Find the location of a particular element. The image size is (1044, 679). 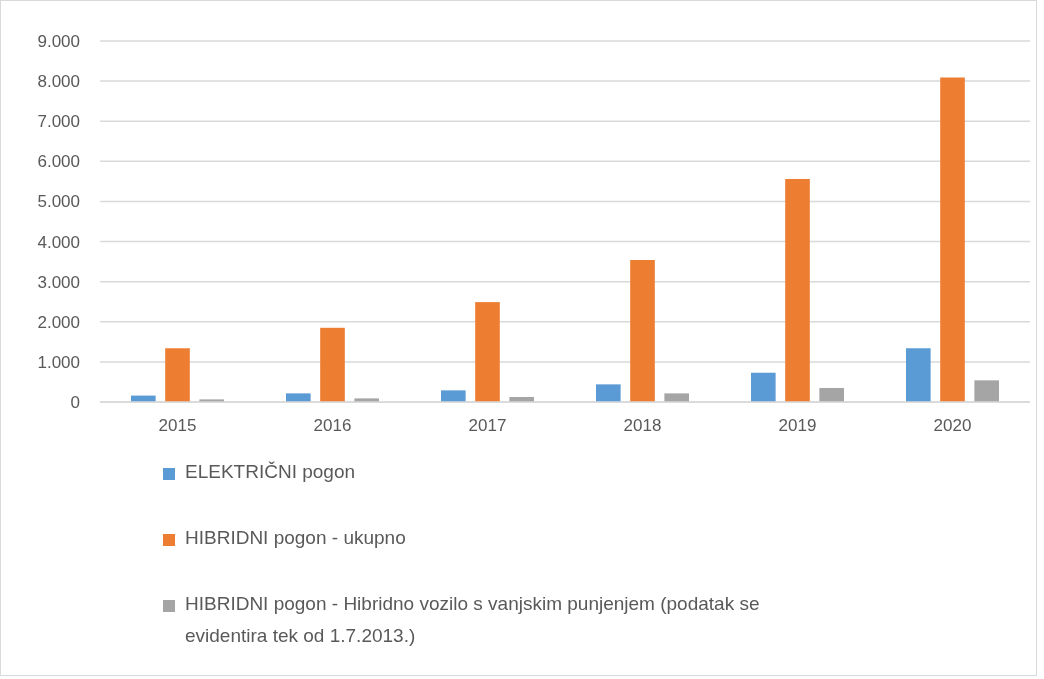

y-tick-label: 2.000 is located at coordinates (58, 322).